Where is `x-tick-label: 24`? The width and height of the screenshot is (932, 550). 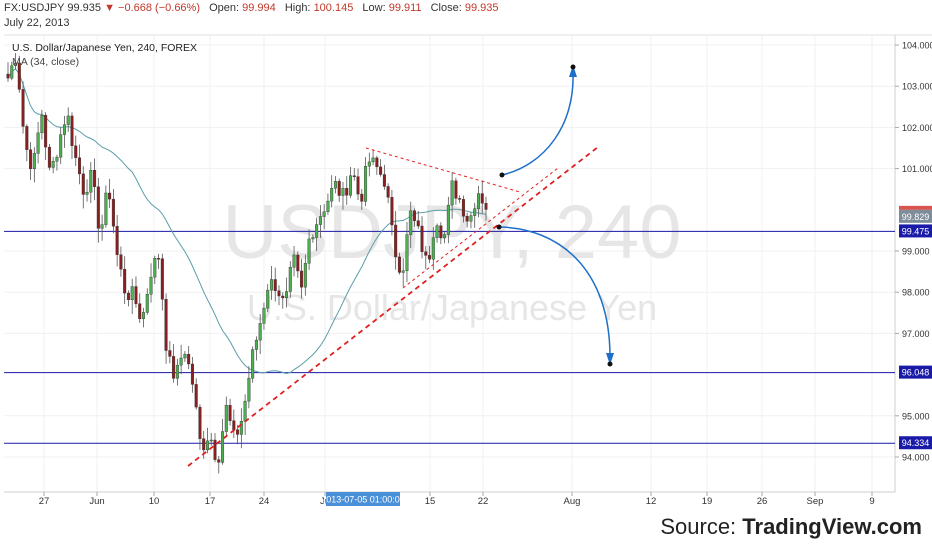 x-tick-label: 24 is located at coordinates (264, 501).